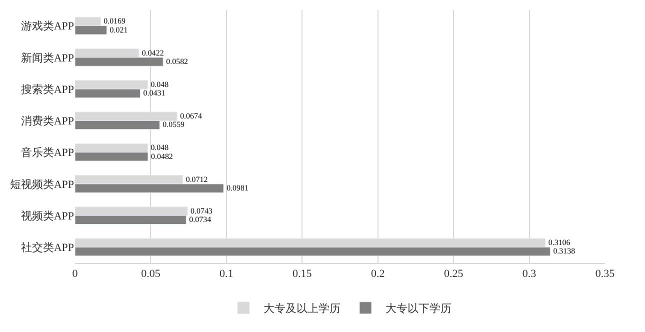  What do you see at coordinates (47, 26) in the screenshot?
I see `y-tick-label: 游戏类APP` at bounding box center [47, 26].